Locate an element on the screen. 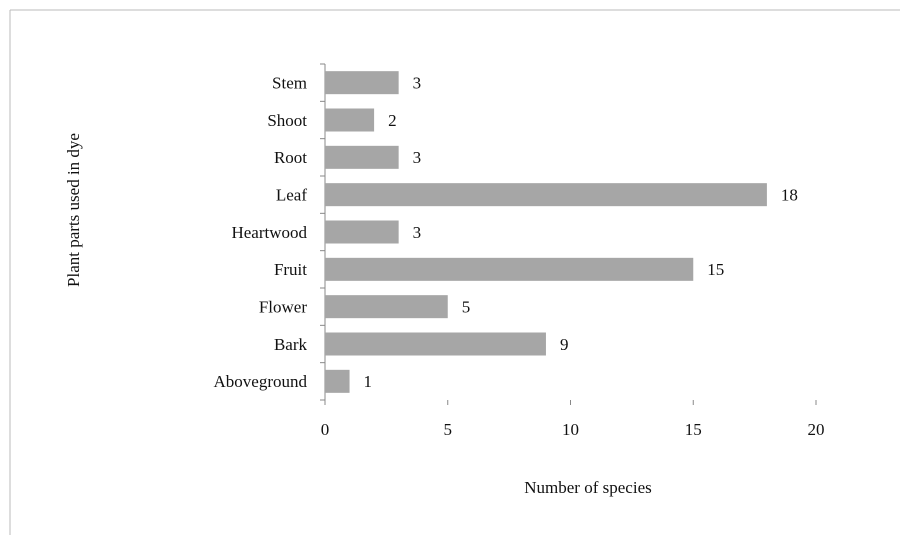  y-tick-label: Bark is located at coordinates (291, 344).